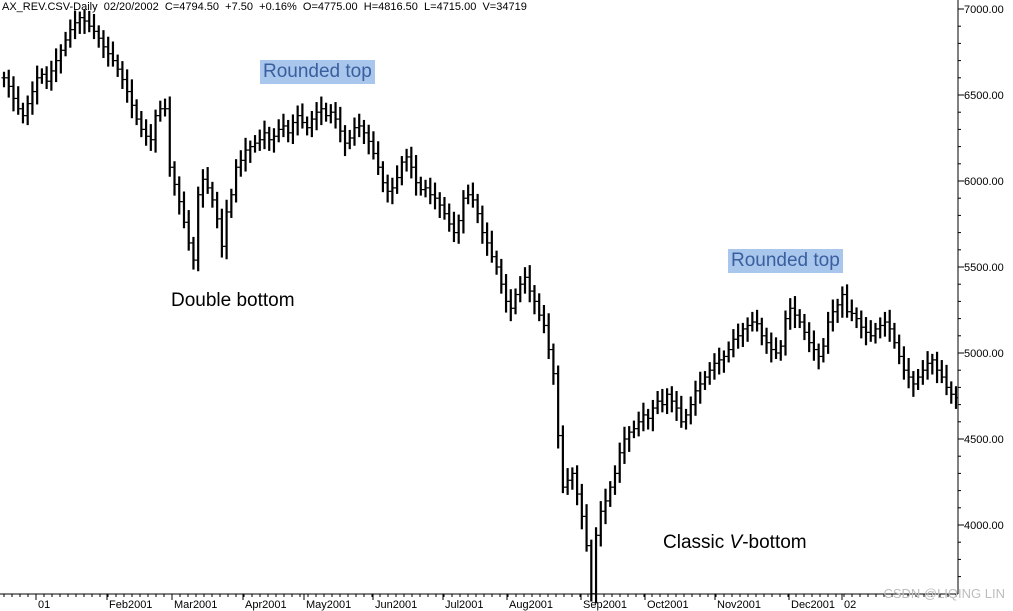  What do you see at coordinates (450, 7) in the screenshot?
I see `header-low: L=4715.00` at bounding box center [450, 7].